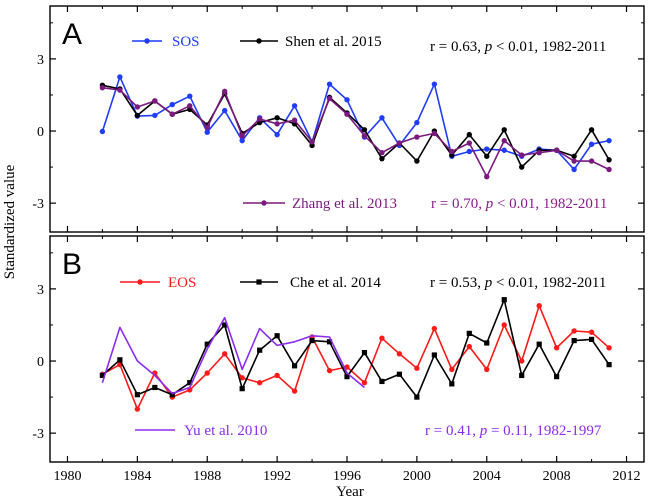  Describe the element at coordinates (356, 132) in the screenshot. I see `series-line` at that location.